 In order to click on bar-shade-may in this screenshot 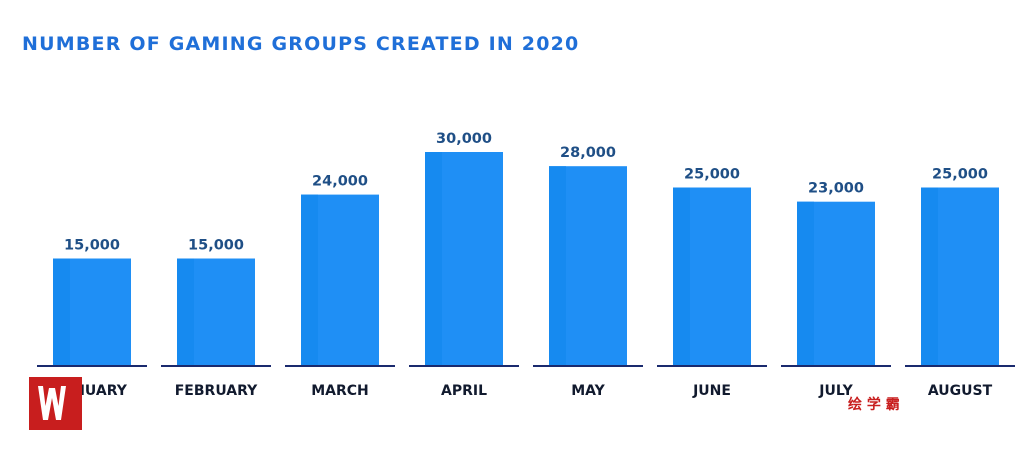, I will do `click(557, 265)`.